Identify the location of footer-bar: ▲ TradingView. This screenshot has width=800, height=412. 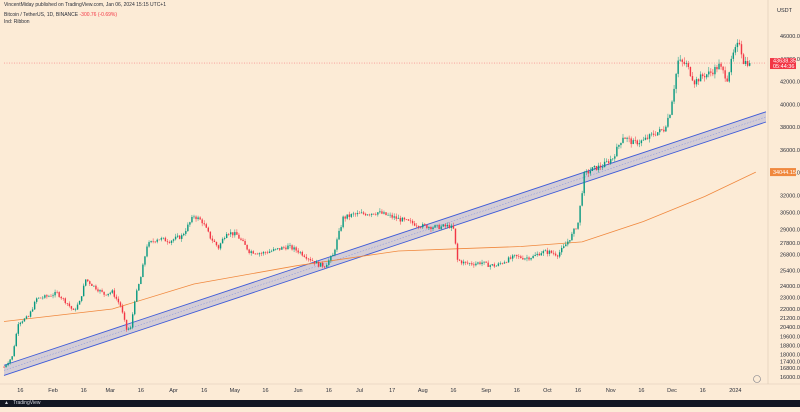
(400, 403).